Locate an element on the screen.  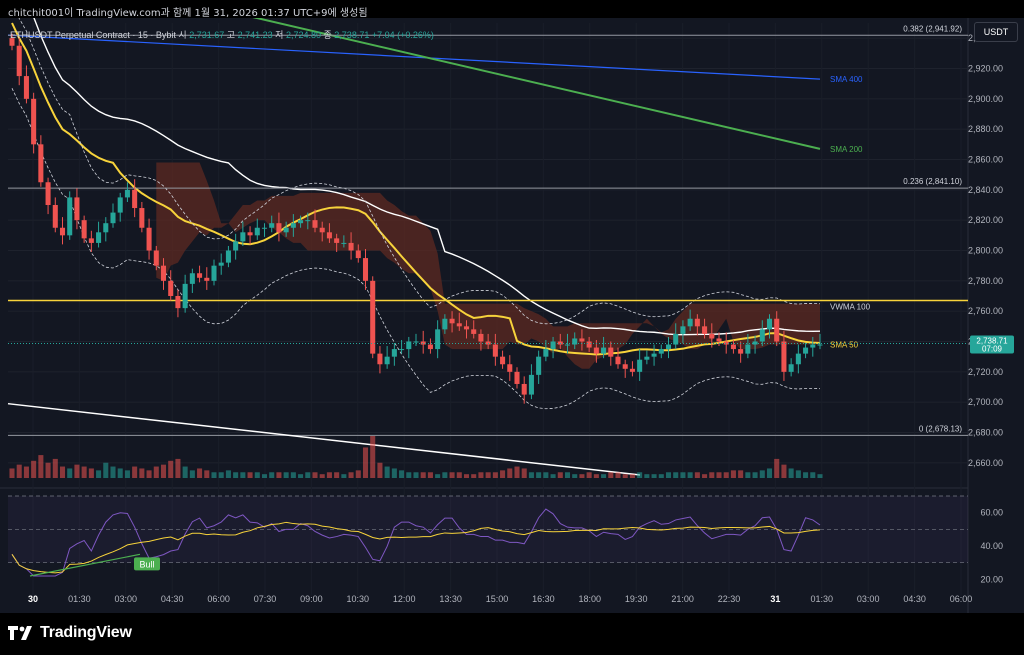
open-label: 시 is located at coordinates (182, 35).